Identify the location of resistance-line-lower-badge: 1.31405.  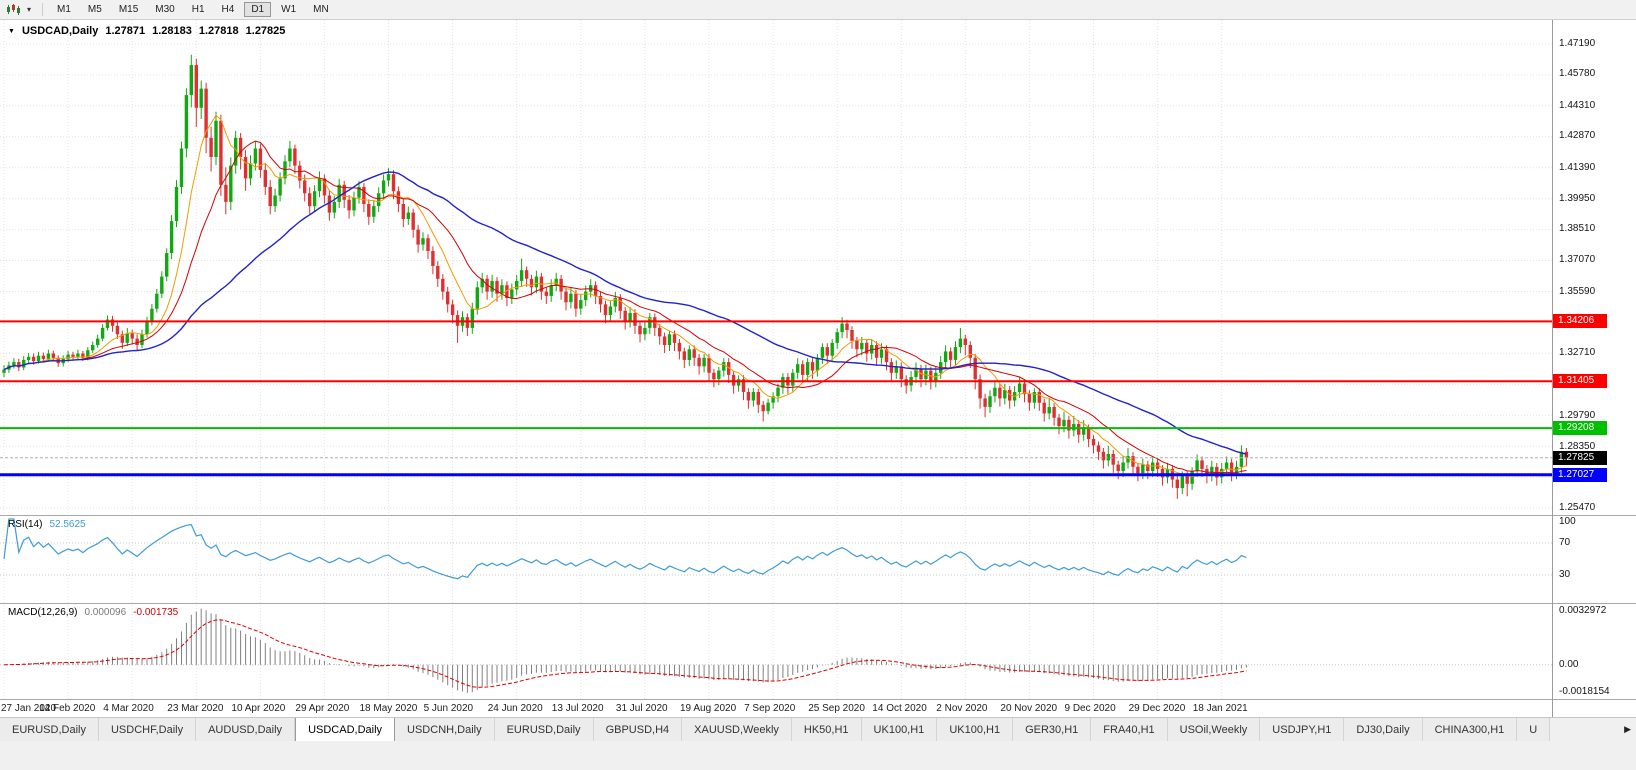
(1580, 381).